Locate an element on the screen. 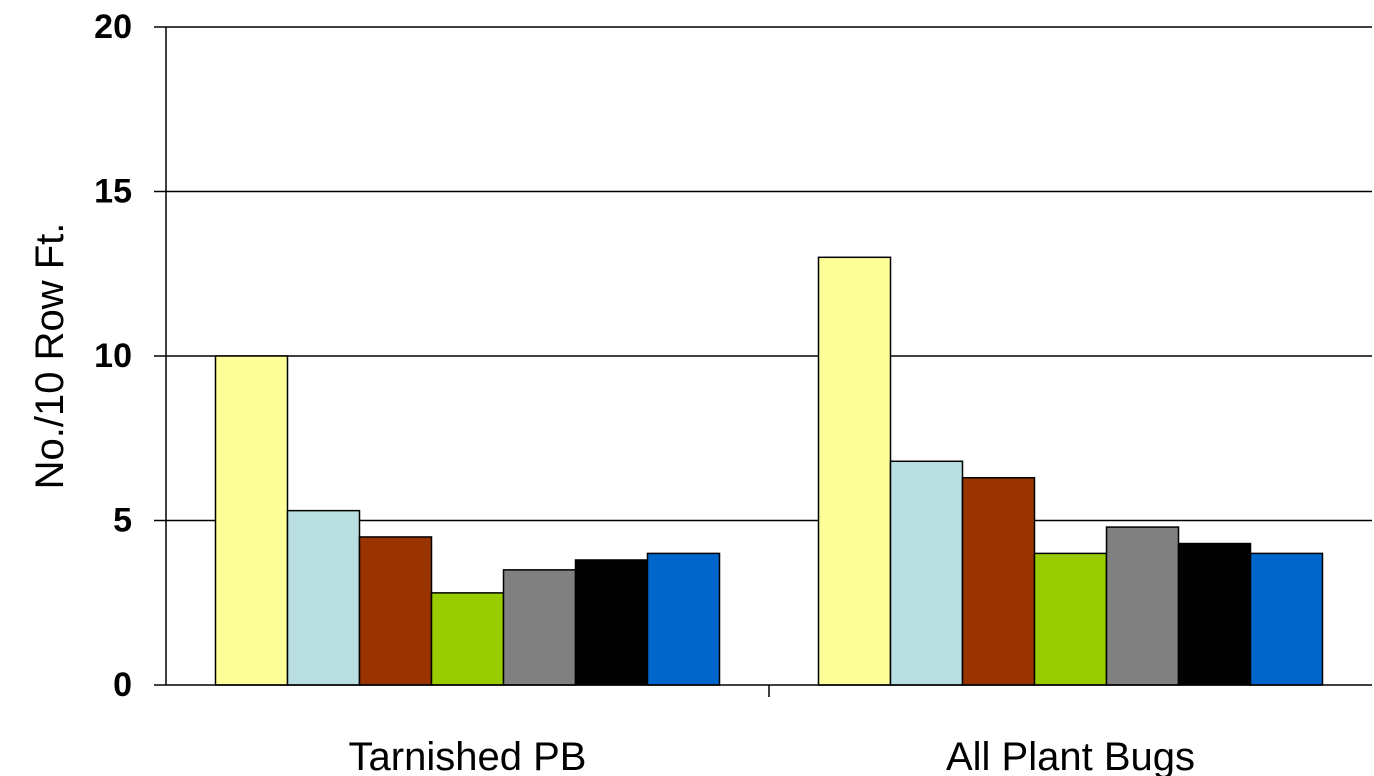  x-category-labels: Tarnished PB All Plant Bugs is located at coordinates (772, 755).